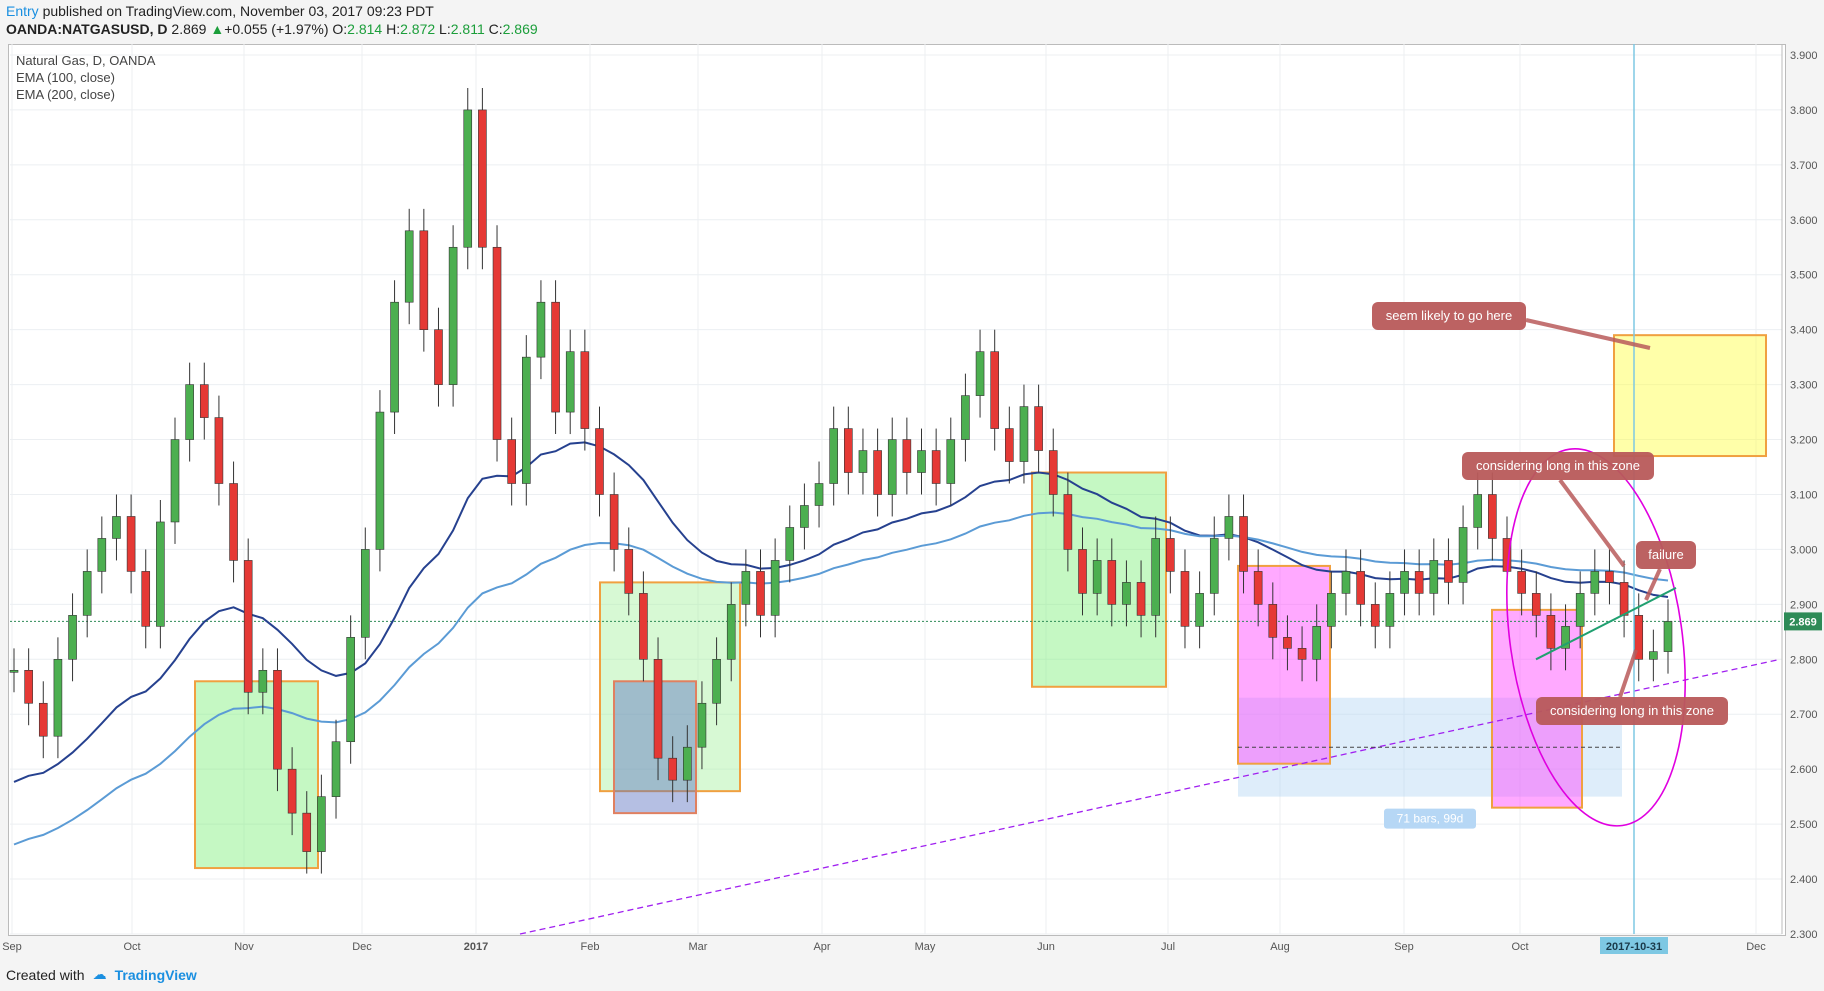  What do you see at coordinates (155, 974) in the screenshot?
I see `tradingview-link: TradingView` at bounding box center [155, 974].